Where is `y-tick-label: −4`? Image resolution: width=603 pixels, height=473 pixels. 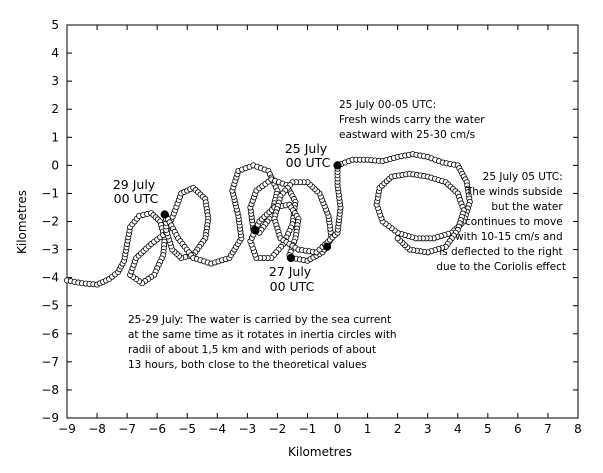 y-tick-label: −4 is located at coordinates (50, 278).